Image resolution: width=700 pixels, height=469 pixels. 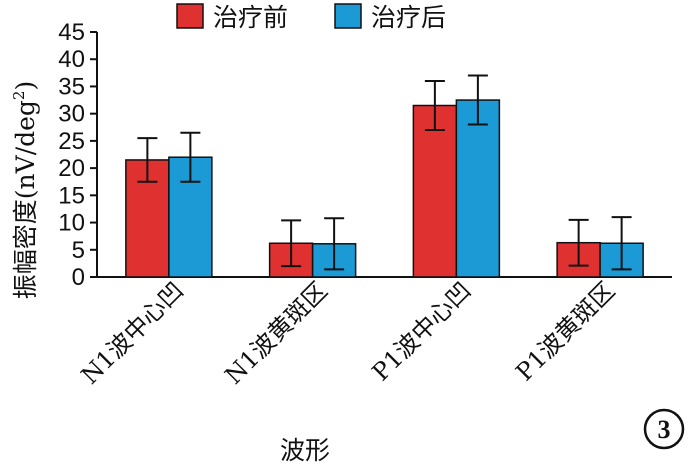 I want to click on x-axis-title: 波形, so click(x=305, y=450).